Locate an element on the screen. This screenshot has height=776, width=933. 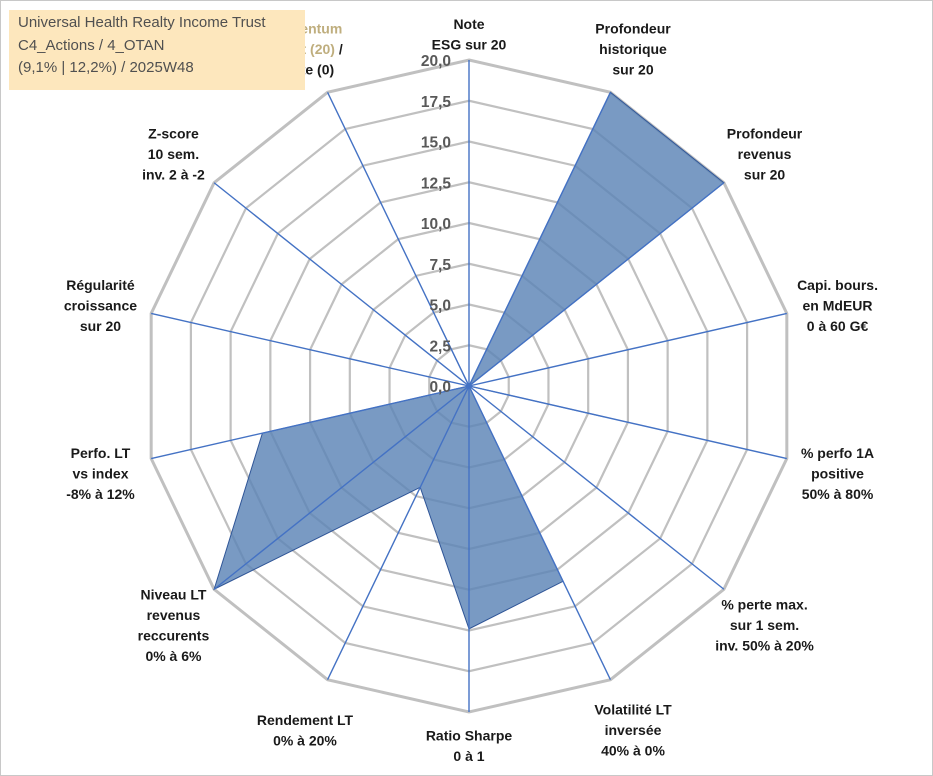
axis-label-line: sur 1 sem. is located at coordinates (764, 625).